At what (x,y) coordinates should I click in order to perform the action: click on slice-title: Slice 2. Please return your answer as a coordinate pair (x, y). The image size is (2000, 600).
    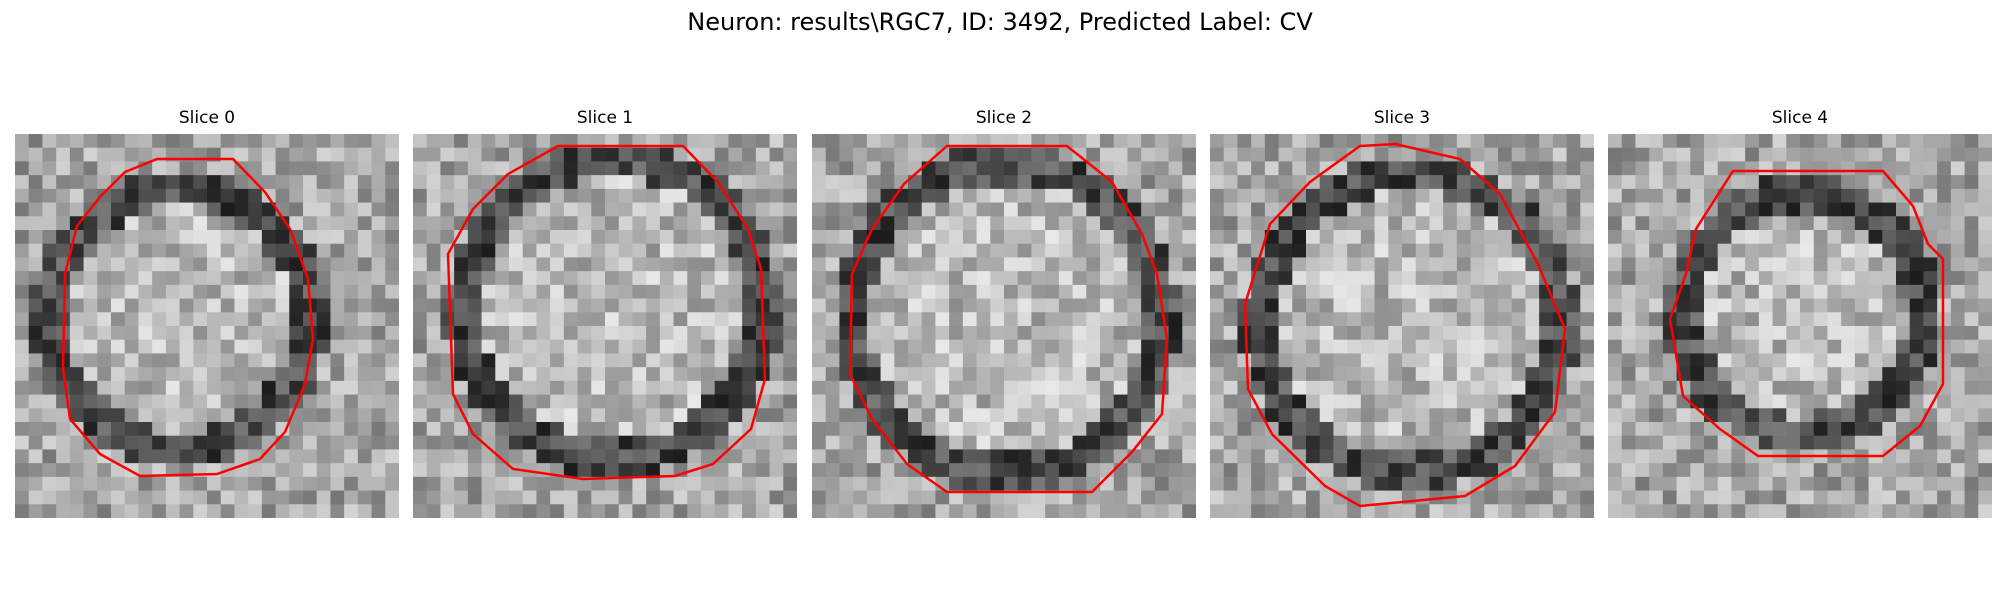
    Looking at the image, I should click on (1004, 118).